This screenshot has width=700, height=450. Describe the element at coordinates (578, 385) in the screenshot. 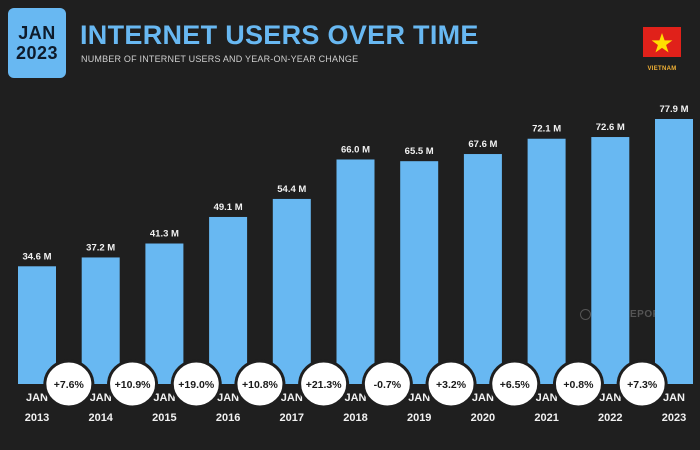

I see `yoy-change-label: +0.8%` at that location.